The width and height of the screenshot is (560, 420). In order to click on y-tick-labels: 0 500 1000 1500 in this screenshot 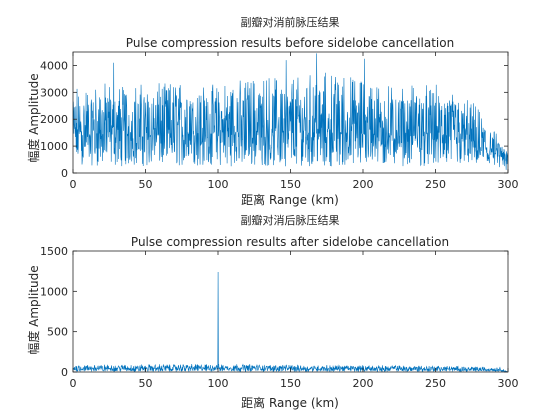, I will do `click(54, 312)`.